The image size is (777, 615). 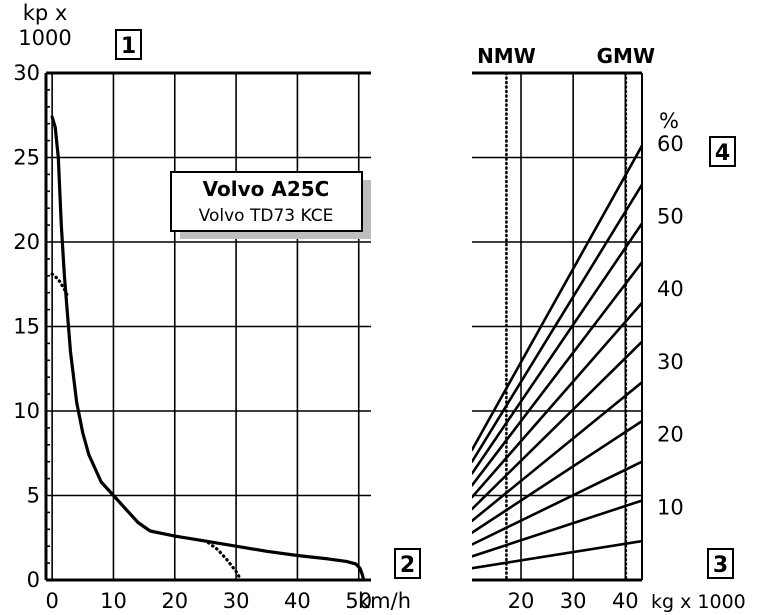 I want to click on y-tick-label-6: 30, so click(x=26, y=73).